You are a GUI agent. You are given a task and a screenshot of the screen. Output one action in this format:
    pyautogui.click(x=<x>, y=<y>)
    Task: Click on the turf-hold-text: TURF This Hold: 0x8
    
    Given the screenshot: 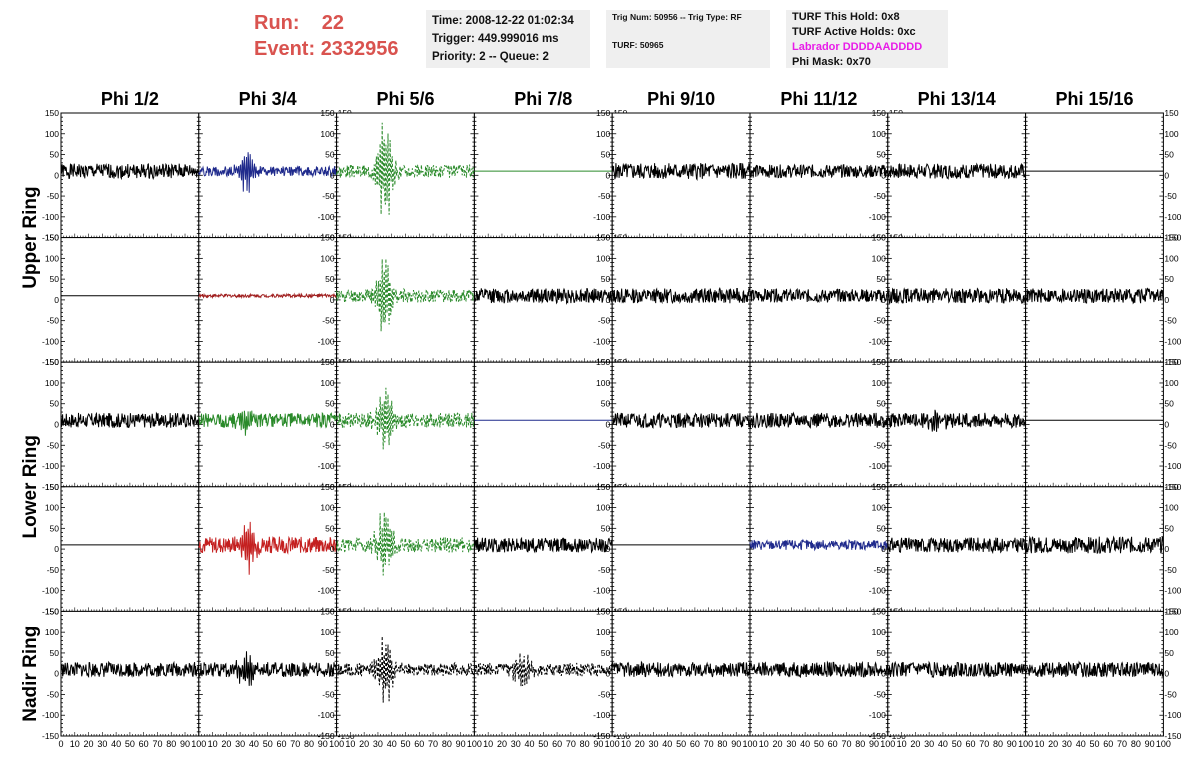 What is the action you would take?
    pyautogui.click(x=846, y=17)
    